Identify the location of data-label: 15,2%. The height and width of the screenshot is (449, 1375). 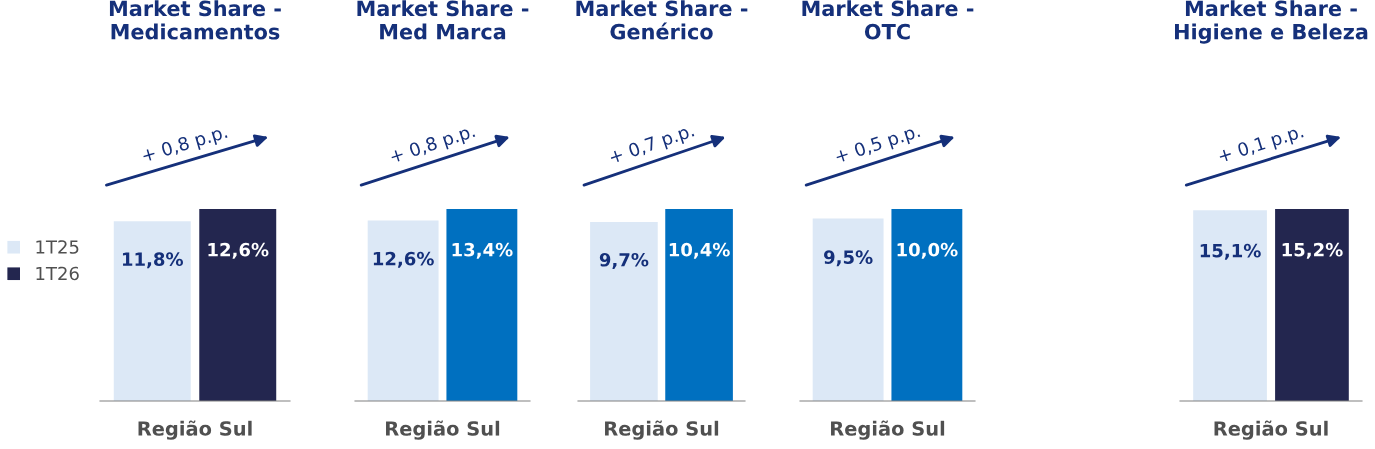
(1312, 250).